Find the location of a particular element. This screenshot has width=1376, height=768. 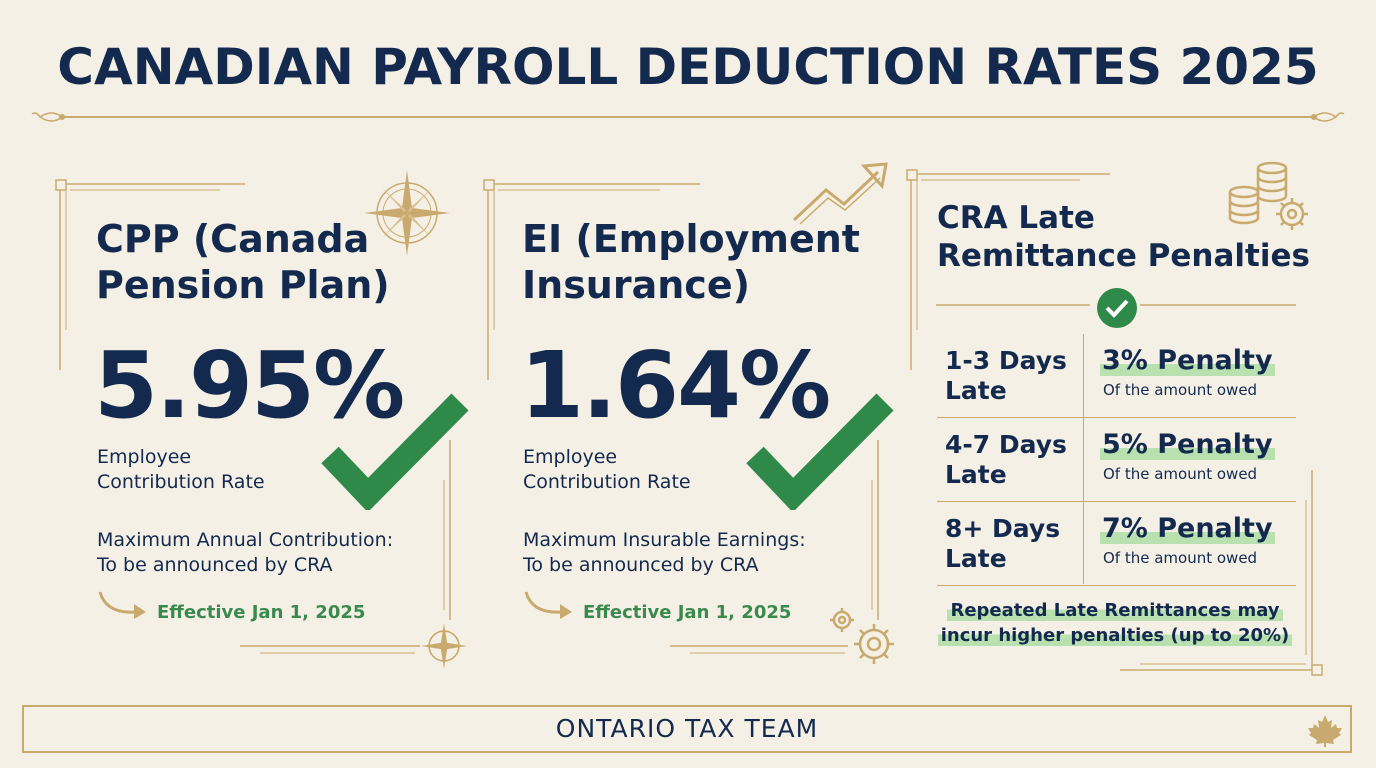

penalty-value: 5% Penalty is located at coordinates (1187, 444).